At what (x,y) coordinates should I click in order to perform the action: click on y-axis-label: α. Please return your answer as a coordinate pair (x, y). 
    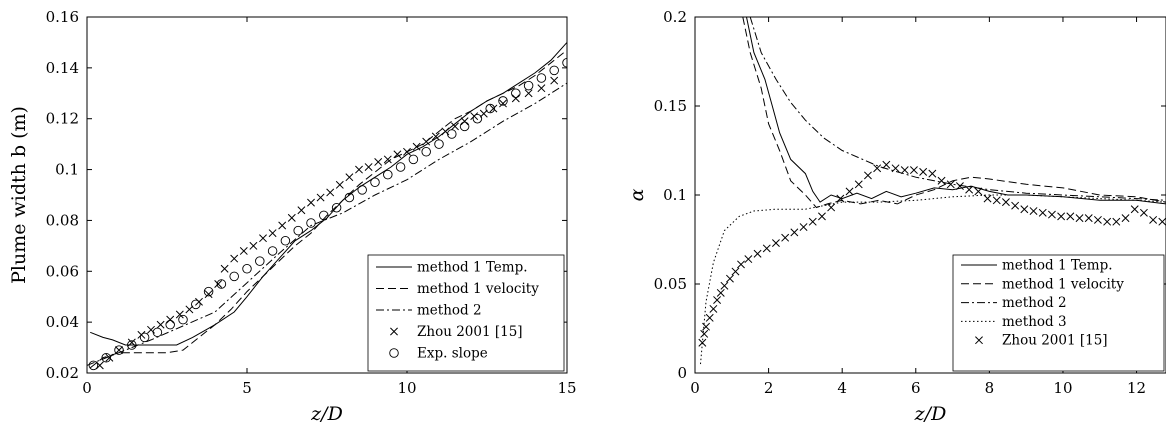
    Looking at the image, I should click on (637, 194).